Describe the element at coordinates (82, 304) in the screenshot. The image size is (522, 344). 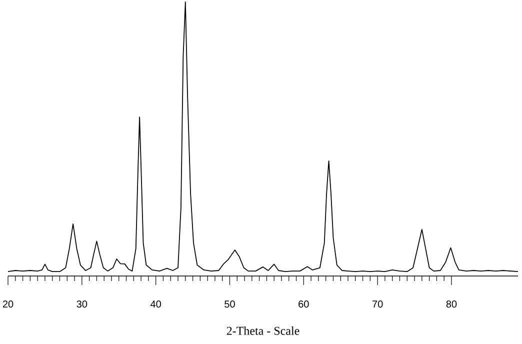
I see `x-tick-label: 30` at that location.